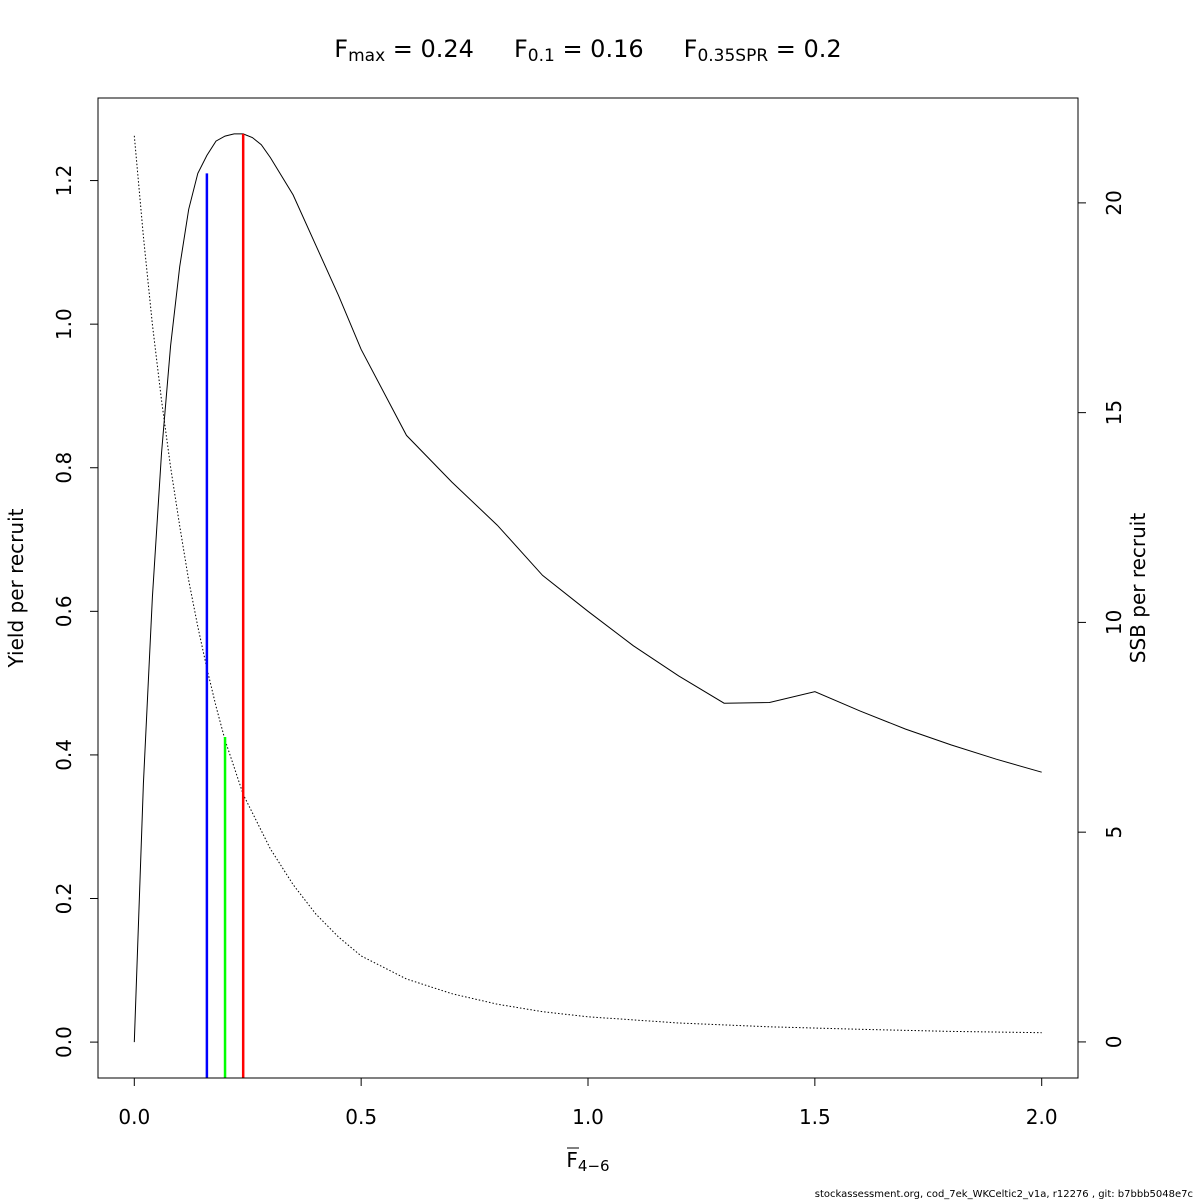  What do you see at coordinates (1114, 412) in the screenshot?
I see `y2-tick-label: 15` at bounding box center [1114, 412].